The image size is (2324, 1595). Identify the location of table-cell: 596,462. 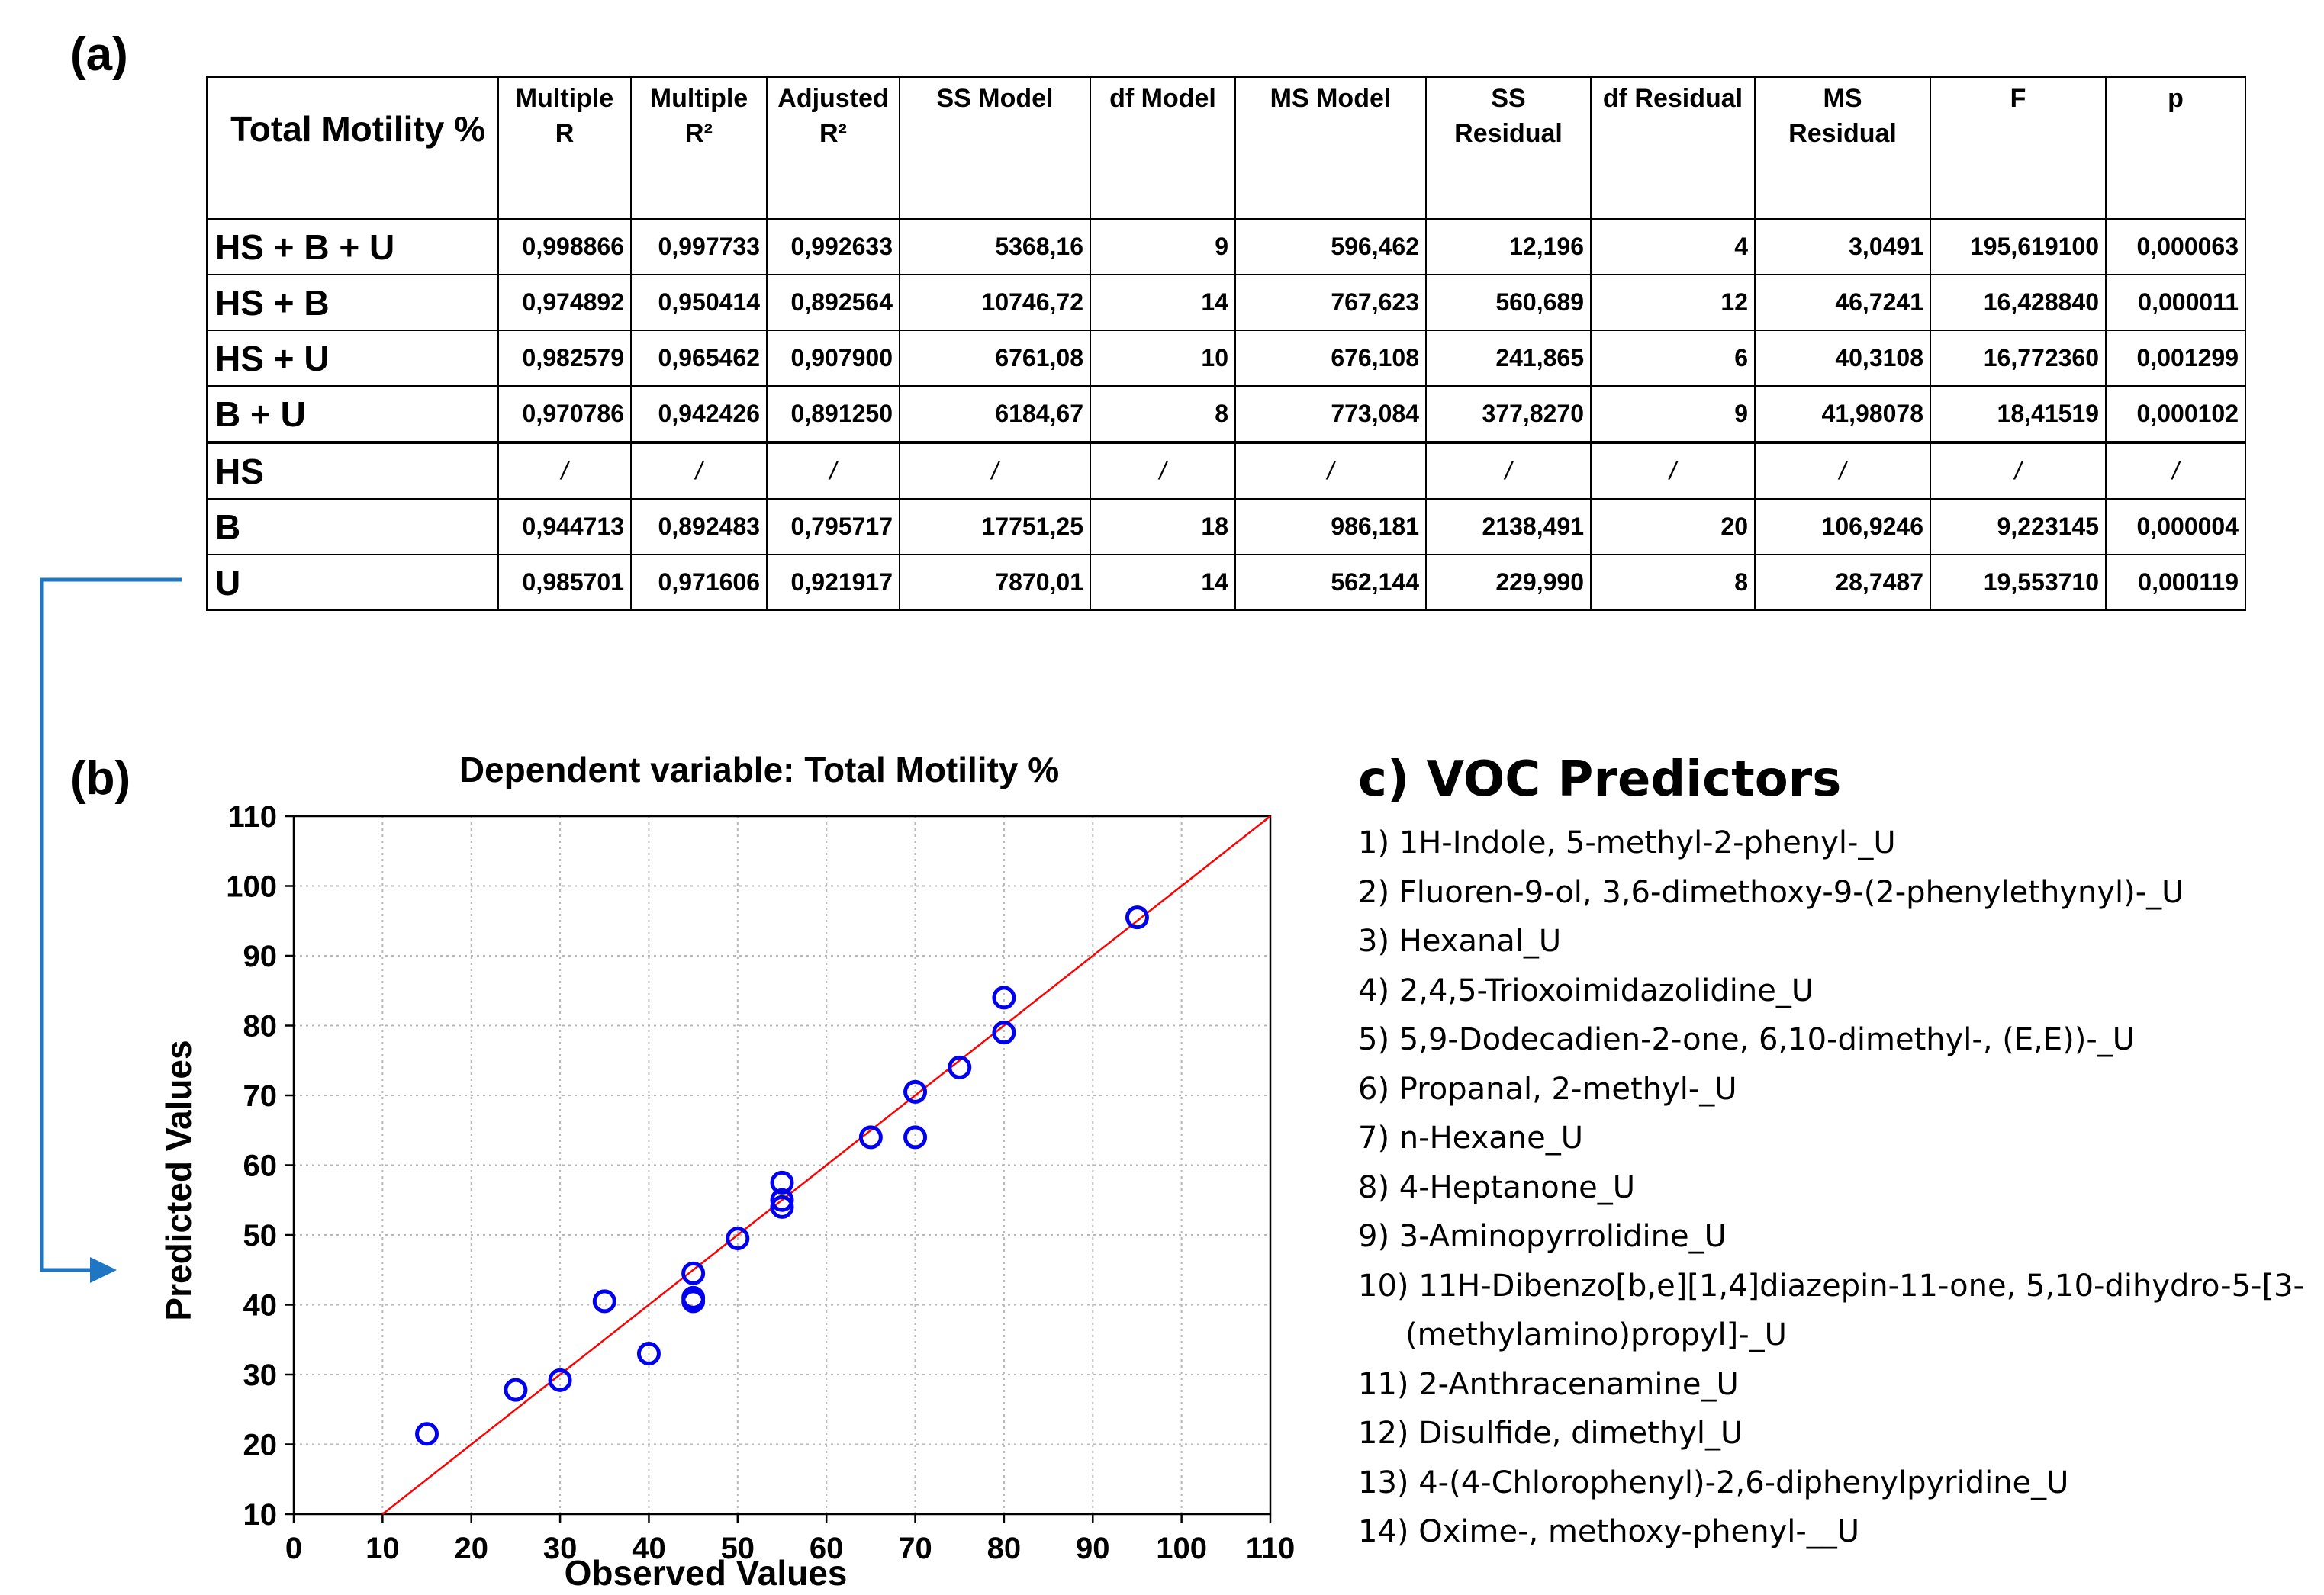
(1330, 246).